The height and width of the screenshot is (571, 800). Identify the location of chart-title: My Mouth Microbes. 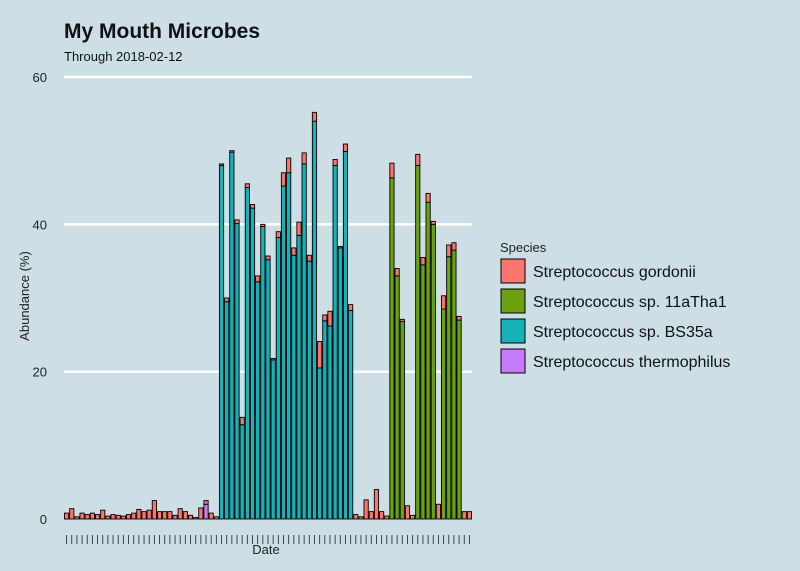
(162, 31).